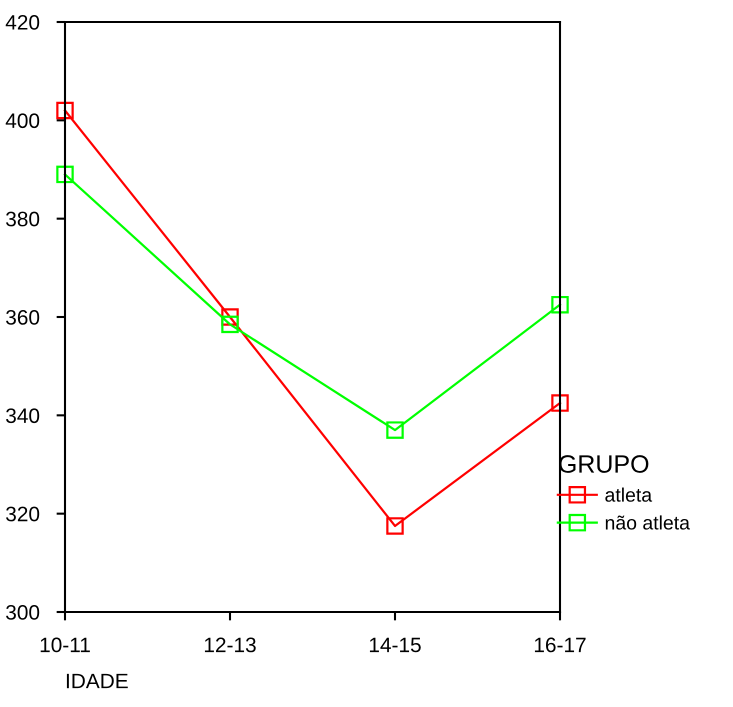  I want to click on y-tick-label: 300, so click(23, 612).